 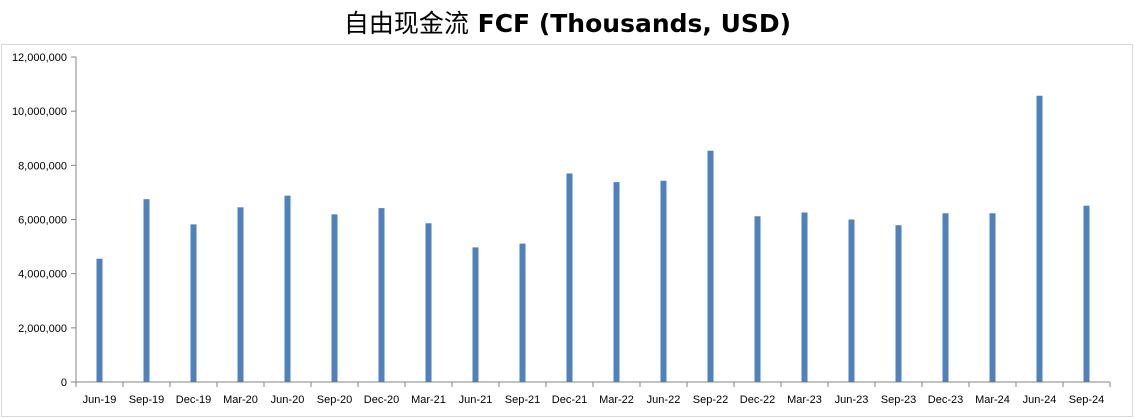 What do you see at coordinates (381, 400) in the screenshot?
I see `x-tick-label: Dec-20` at bounding box center [381, 400].